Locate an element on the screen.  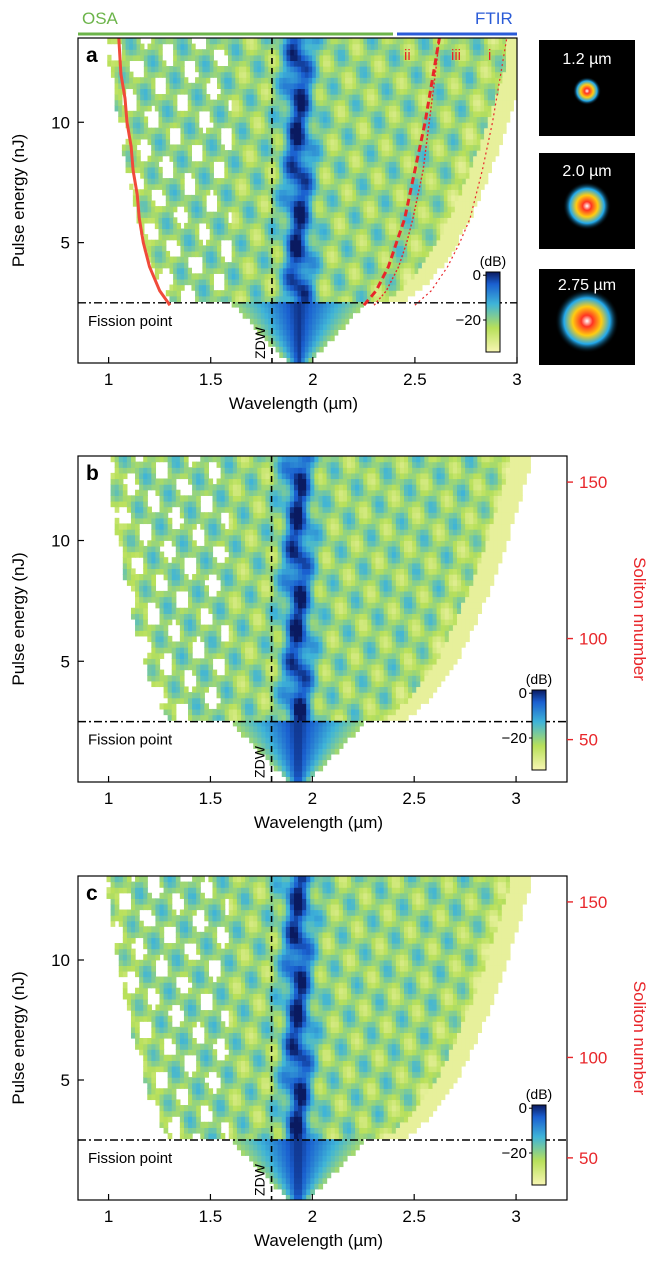
mode-label-1: 1.2 µm is located at coordinates (586, 59).